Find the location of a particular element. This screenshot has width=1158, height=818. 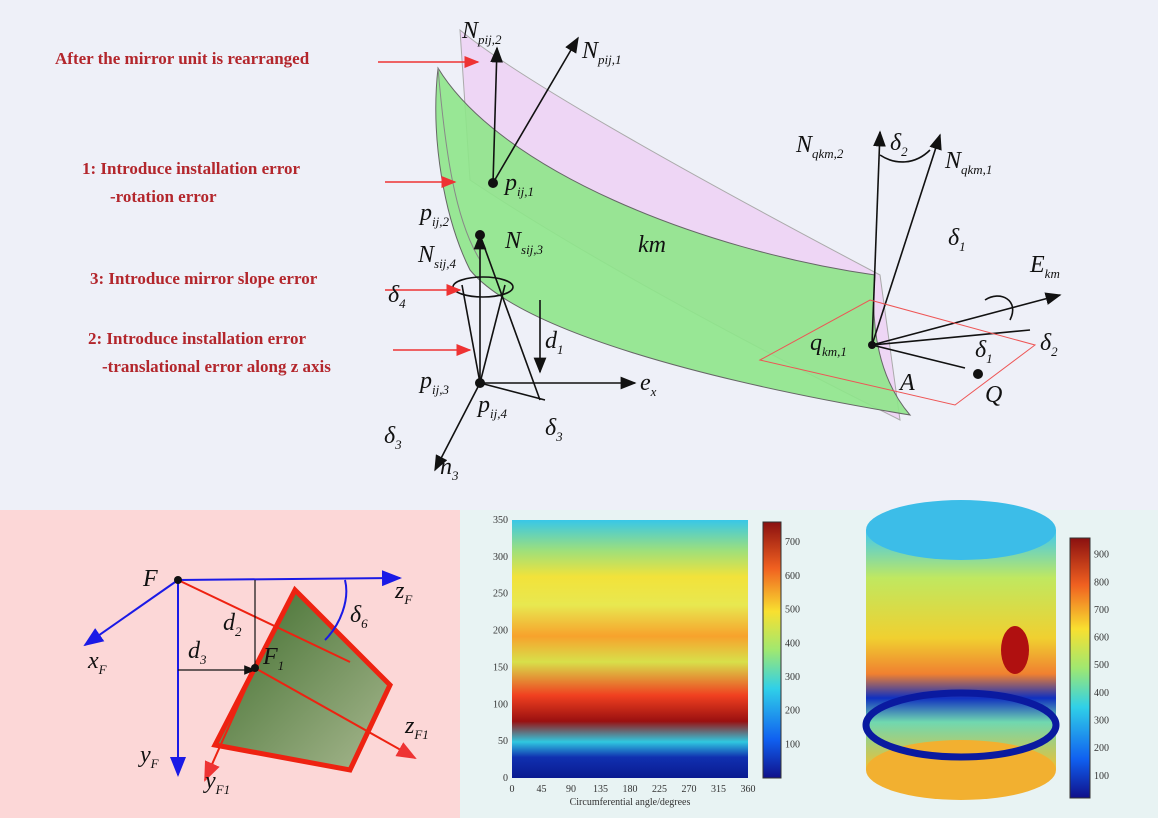

label: δ6 is located at coordinates (359, 616).